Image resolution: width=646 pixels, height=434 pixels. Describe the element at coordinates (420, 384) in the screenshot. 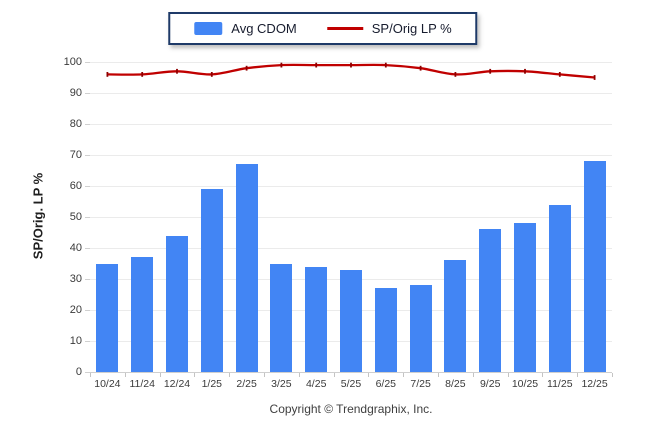

I see `x-tick-label: 7/25` at that location.